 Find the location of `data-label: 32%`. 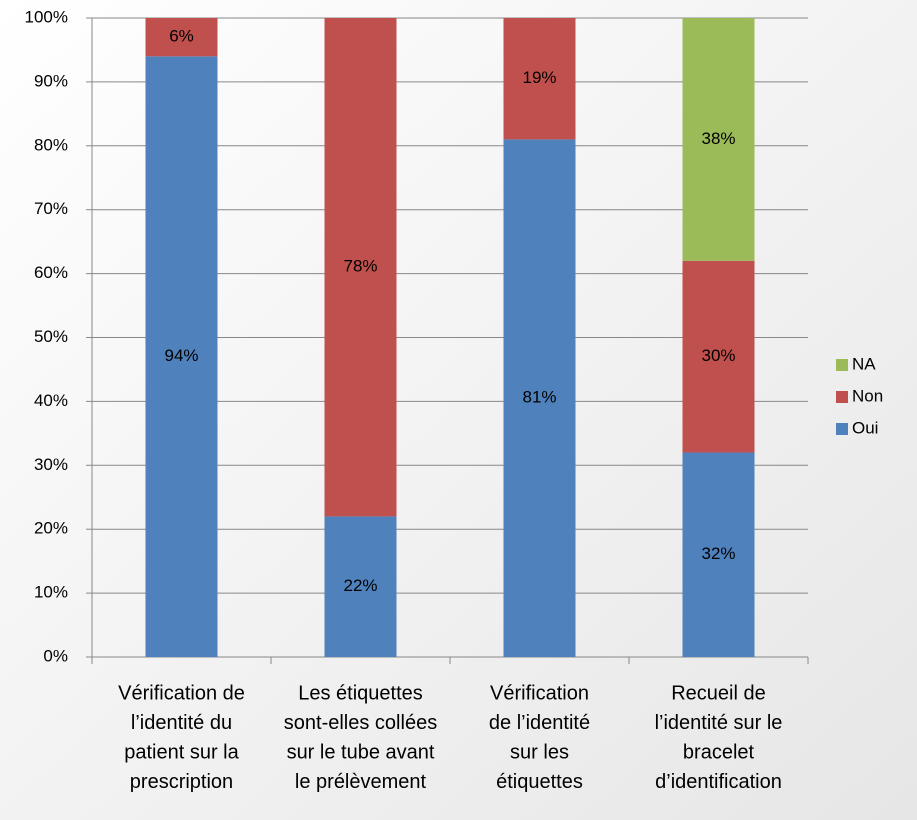

data-label: 32% is located at coordinates (718, 553).